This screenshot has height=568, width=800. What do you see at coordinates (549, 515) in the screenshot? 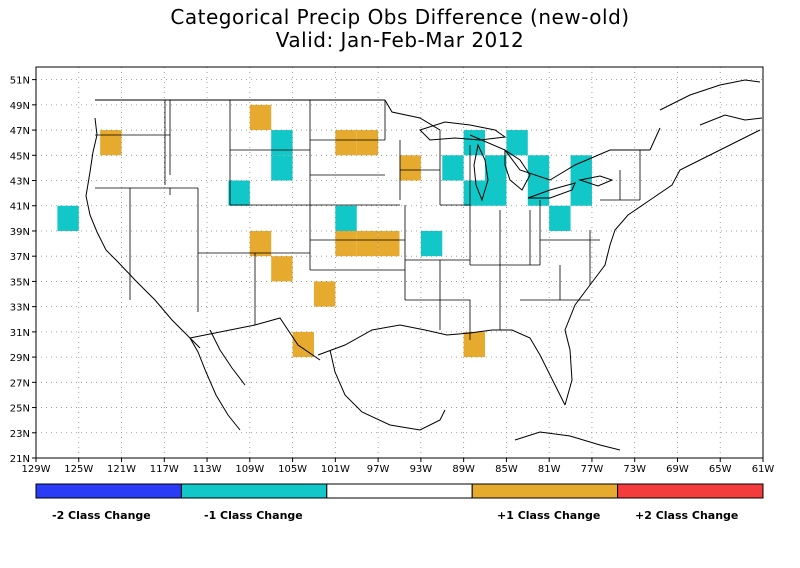
I see `legend-label-plus1: +1 Class Change` at bounding box center [549, 515].